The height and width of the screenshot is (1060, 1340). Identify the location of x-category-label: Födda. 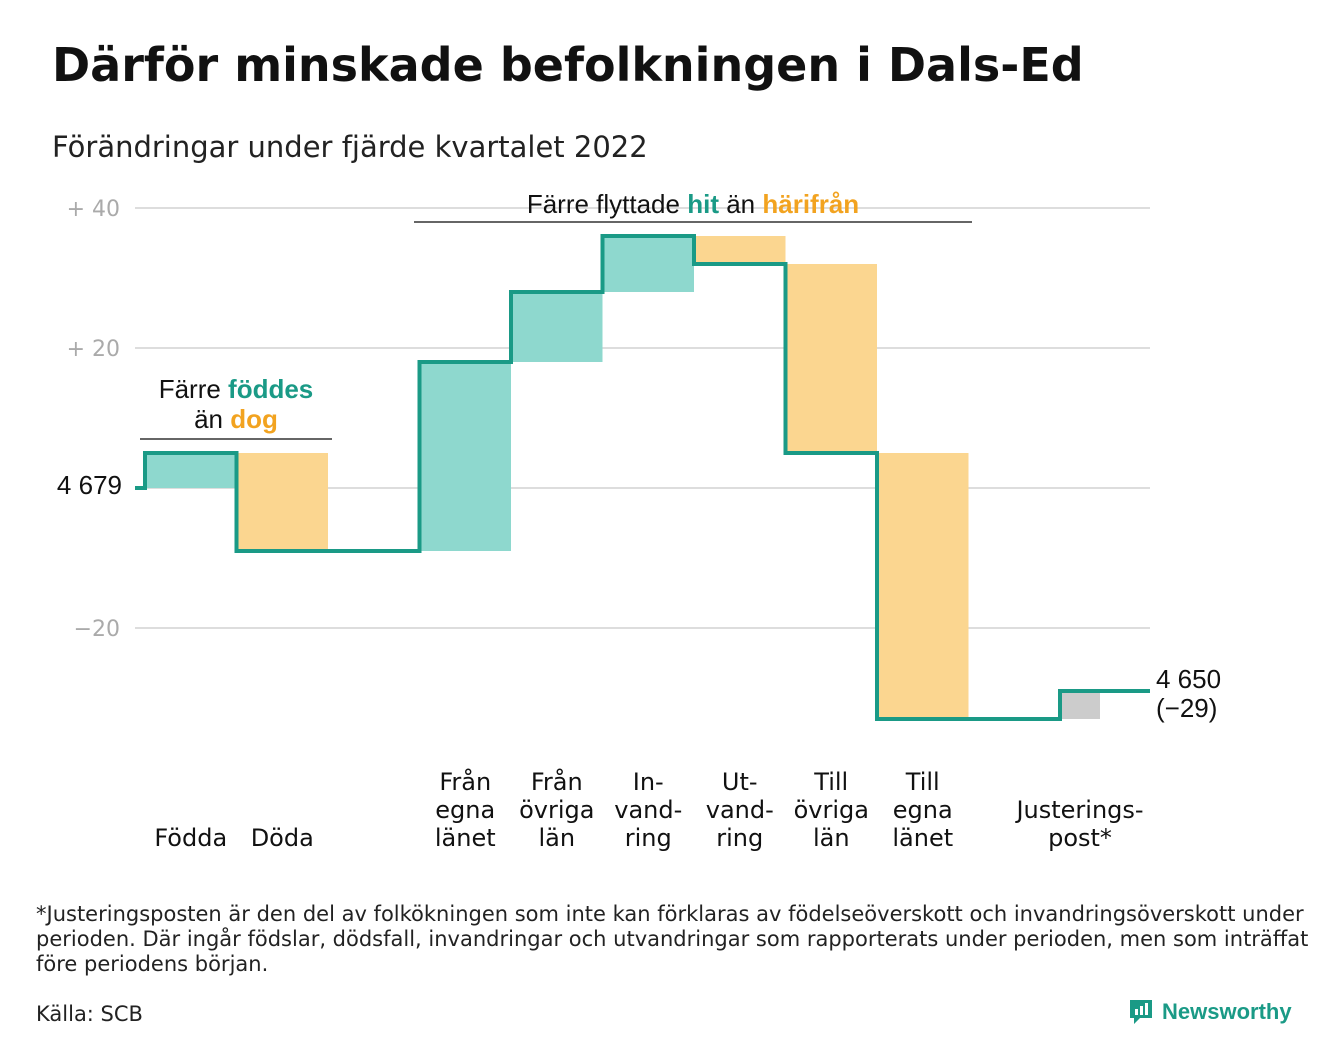
(190, 838).